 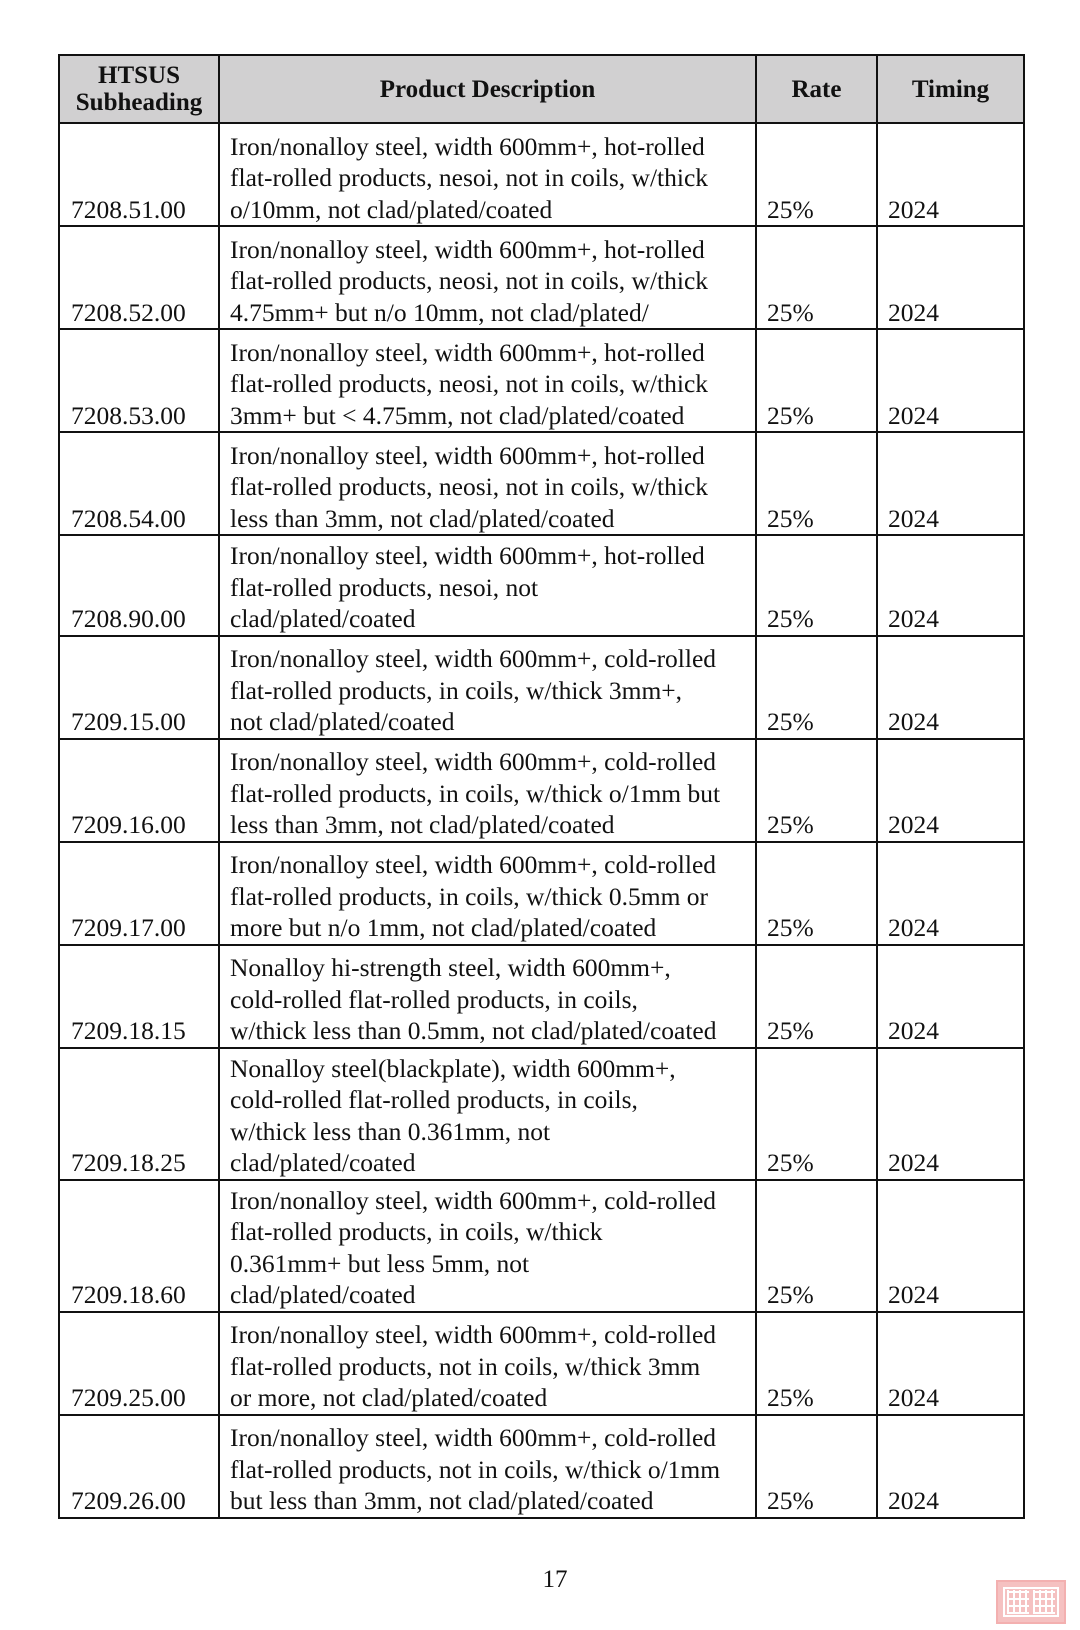 What do you see at coordinates (487, 89) in the screenshot?
I see `header-product-description: Product Description` at bounding box center [487, 89].